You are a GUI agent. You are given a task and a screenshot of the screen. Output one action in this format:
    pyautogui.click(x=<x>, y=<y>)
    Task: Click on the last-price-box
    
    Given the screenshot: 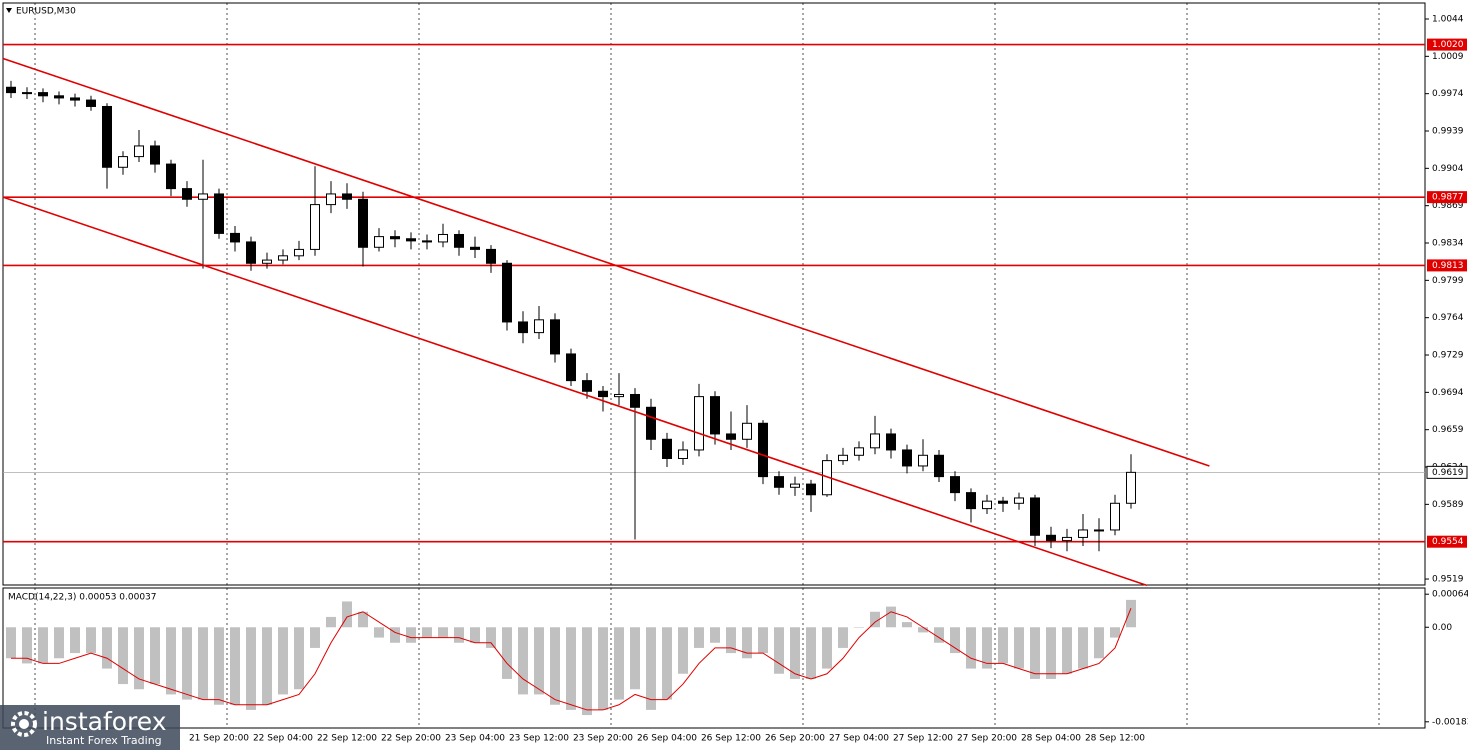 What is the action you would take?
    pyautogui.click(x=1447, y=472)
    